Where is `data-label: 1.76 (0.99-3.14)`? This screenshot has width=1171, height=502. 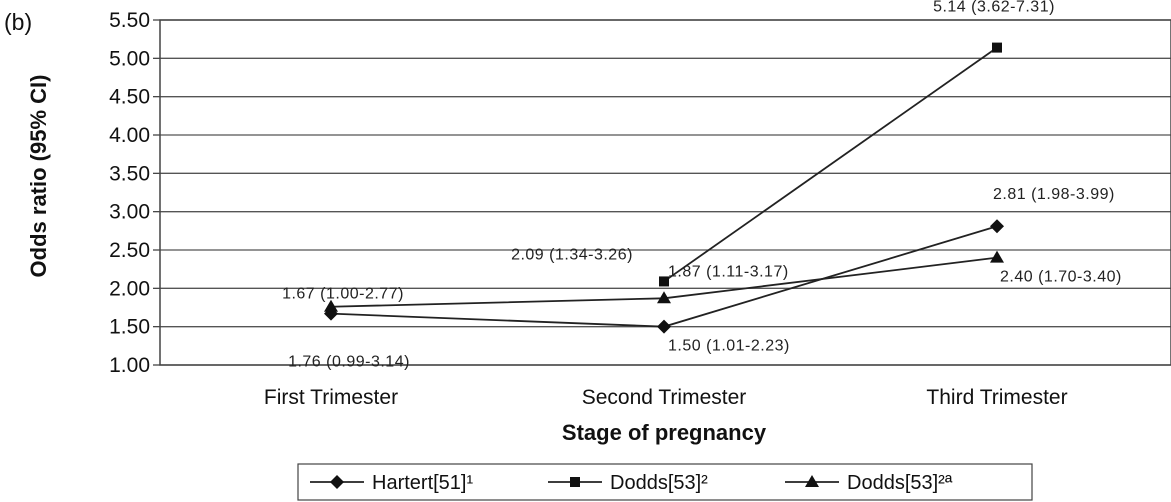
data-label: 1.76 (0.99-3.14) is located at coordinates (349, 362).